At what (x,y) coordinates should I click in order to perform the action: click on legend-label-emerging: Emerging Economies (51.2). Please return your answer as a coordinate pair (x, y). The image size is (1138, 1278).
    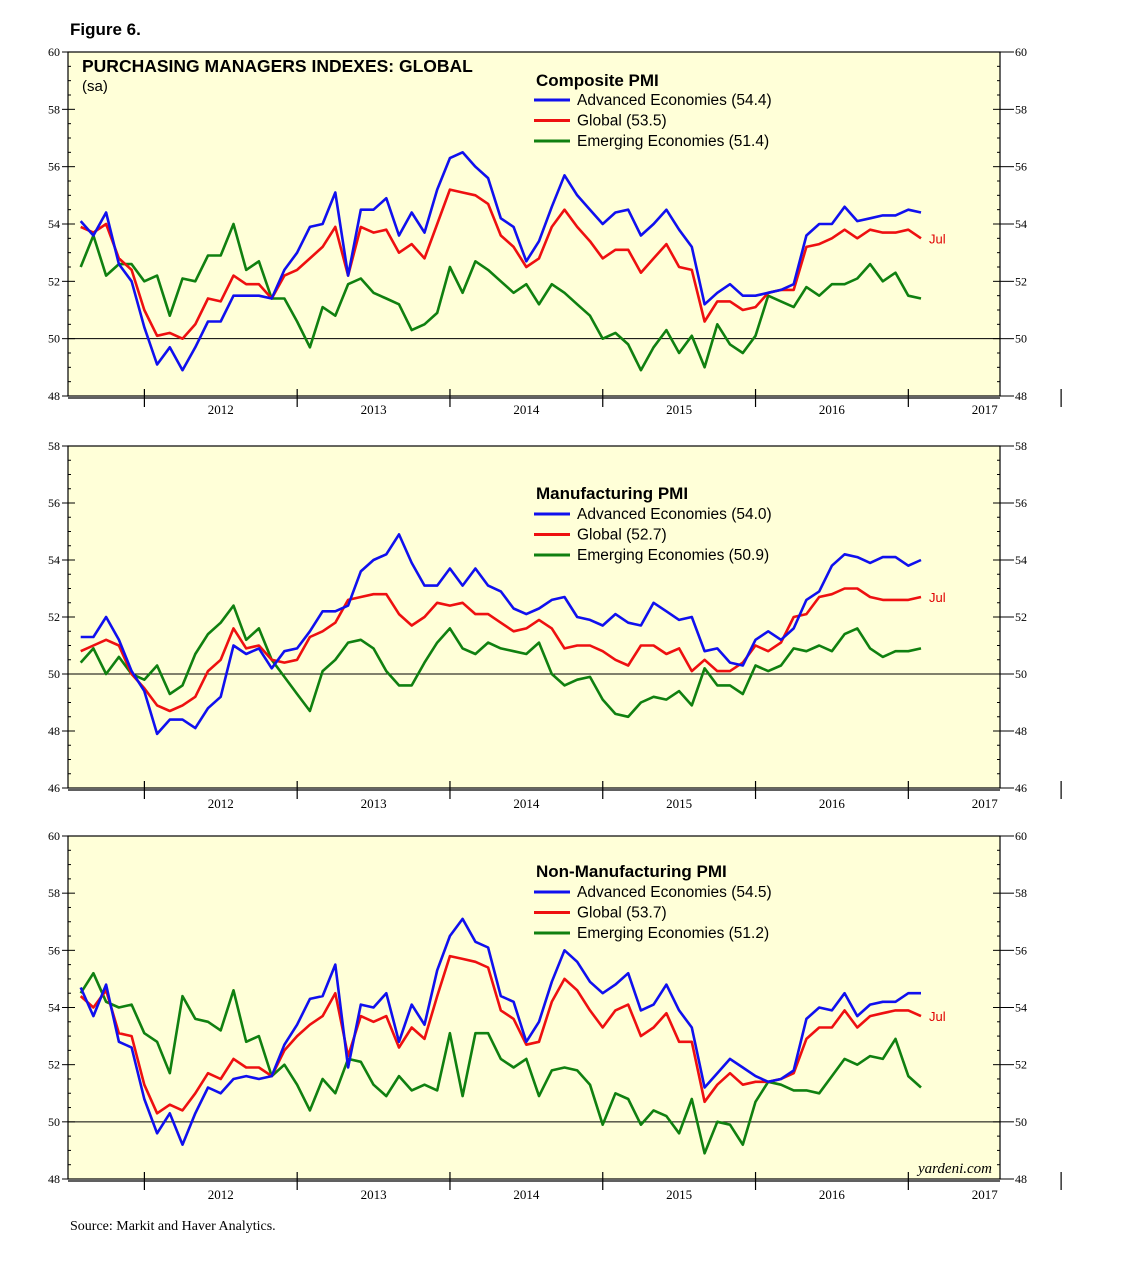
    Looking at the image, I should click on (673, 933).